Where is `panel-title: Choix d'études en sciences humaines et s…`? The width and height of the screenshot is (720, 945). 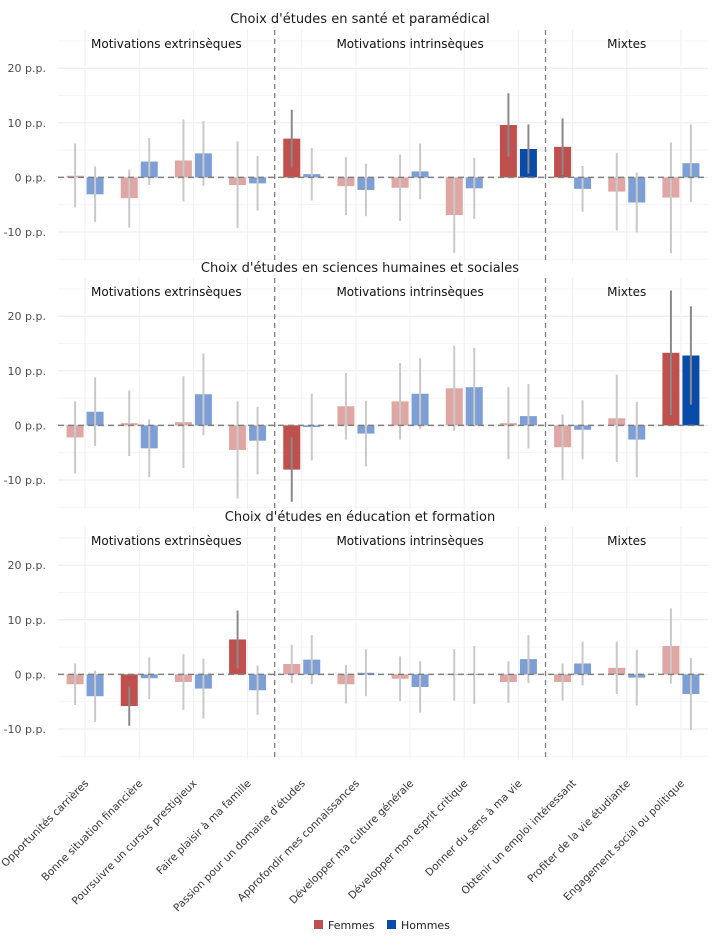
panel-title: Choix d'études en sciences humaines et s… is located at coordinates (360, 268).